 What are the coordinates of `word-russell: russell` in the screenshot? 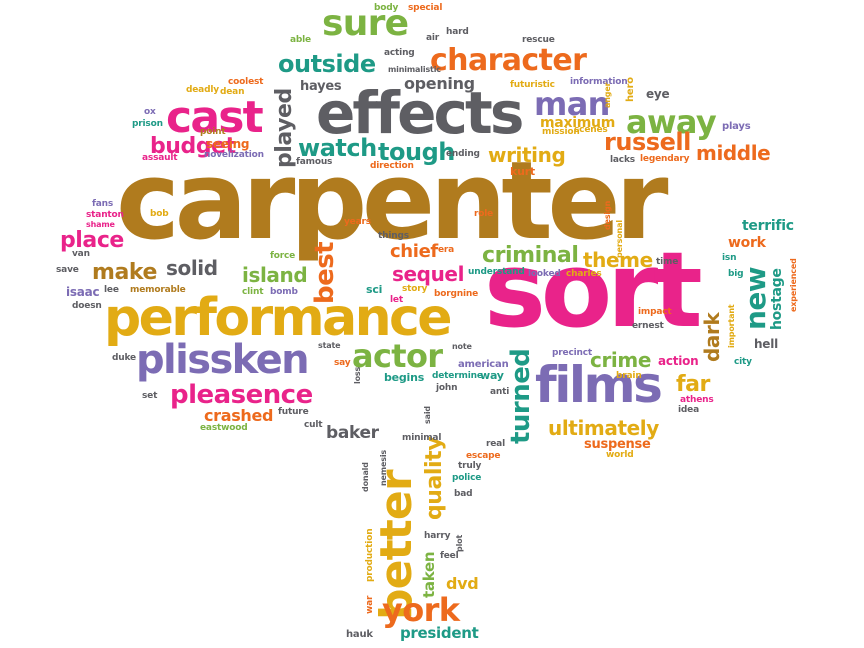 It's located at (647, 142).